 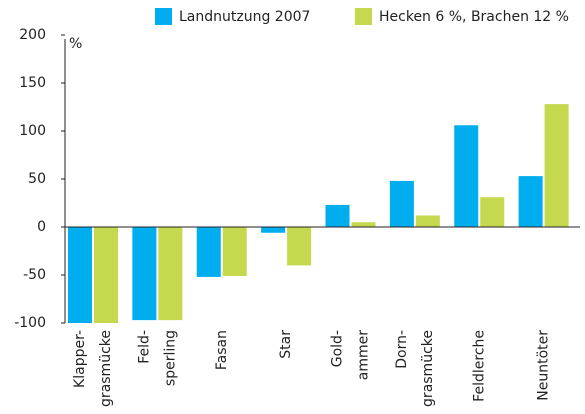 I want to click on y-tick-label: 0, so click(x=41, y=227).